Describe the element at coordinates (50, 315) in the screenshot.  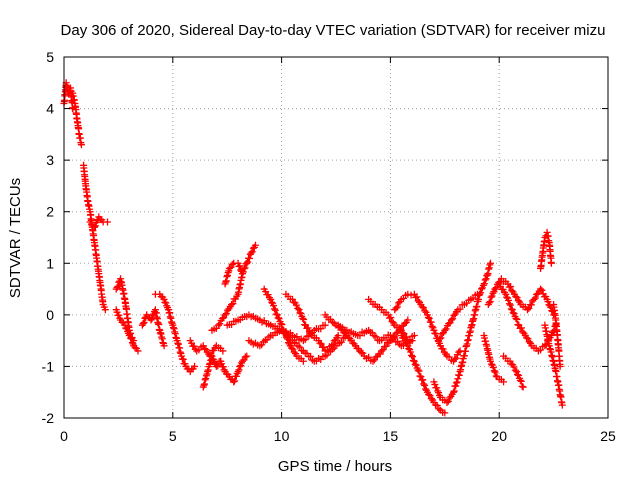
I see `y-tick-label: 0` at that location.